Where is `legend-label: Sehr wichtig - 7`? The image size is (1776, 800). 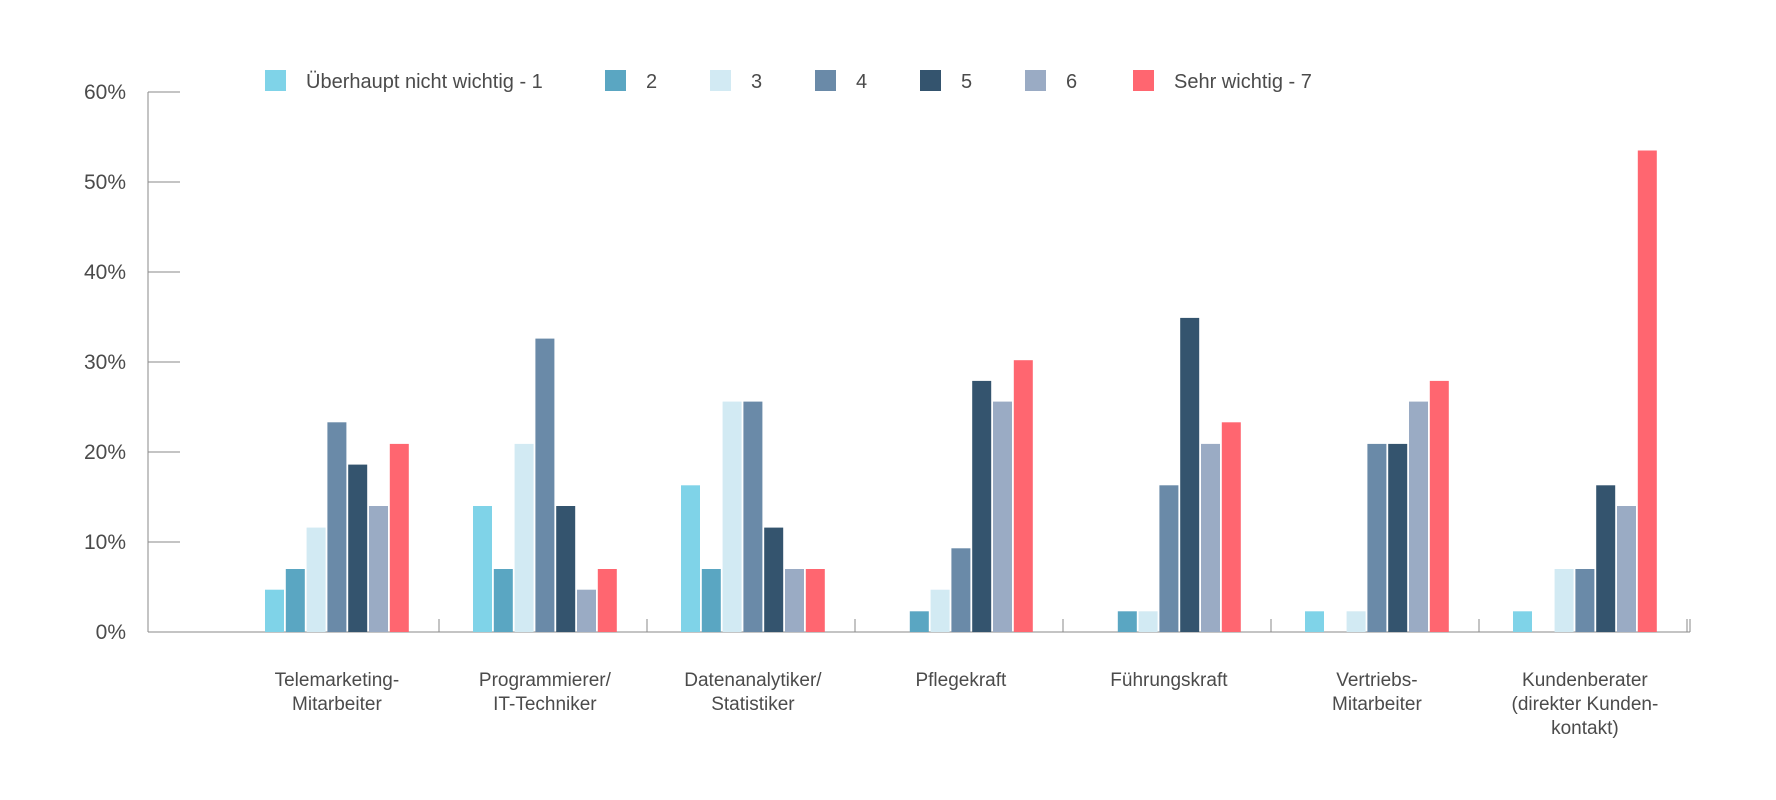
legend-label: Sehr wichtig - 7 is located at coordinates (1243, 82).